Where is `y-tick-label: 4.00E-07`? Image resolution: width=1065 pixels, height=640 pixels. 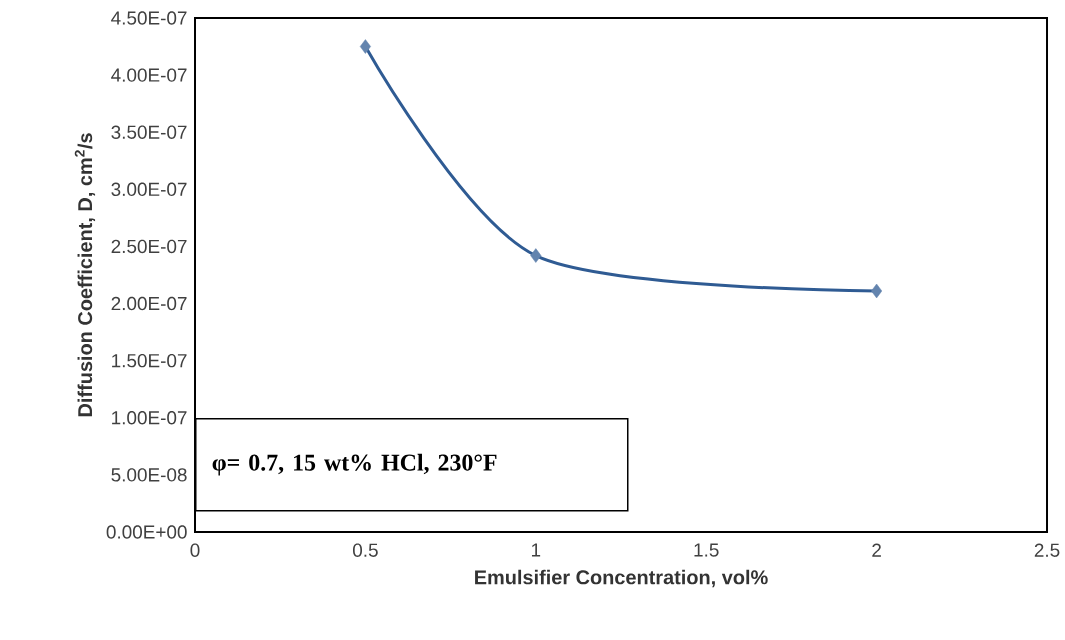
y-tick-label: 4.00E-07 is located at coordinates (149, 75).